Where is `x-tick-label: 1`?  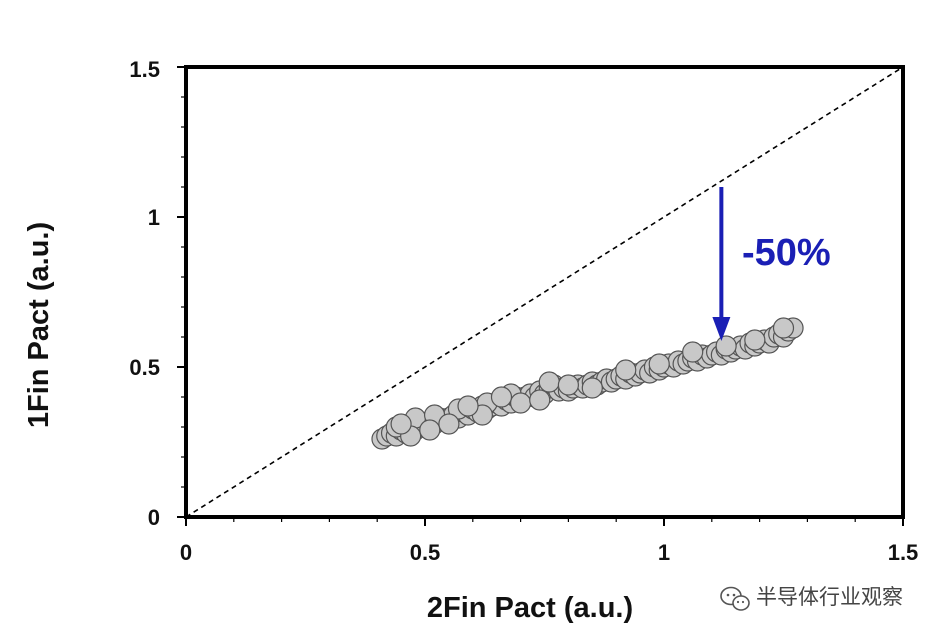
x-tick-label: 1 is located at coordinates (664, 552).